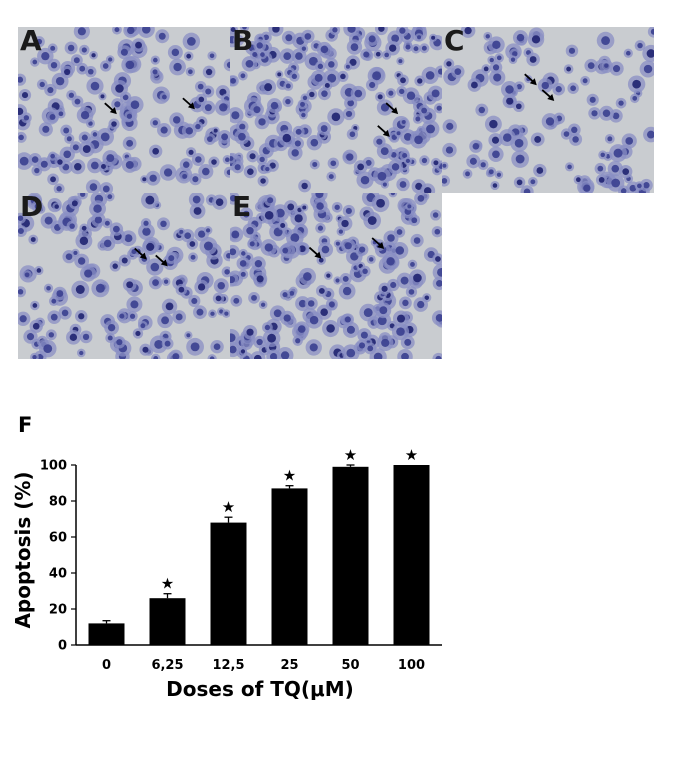  What do you see at coordinates (106, 665) in the screenshot?
I see `x-tick-label: 0` at bounding box center [106, 665].